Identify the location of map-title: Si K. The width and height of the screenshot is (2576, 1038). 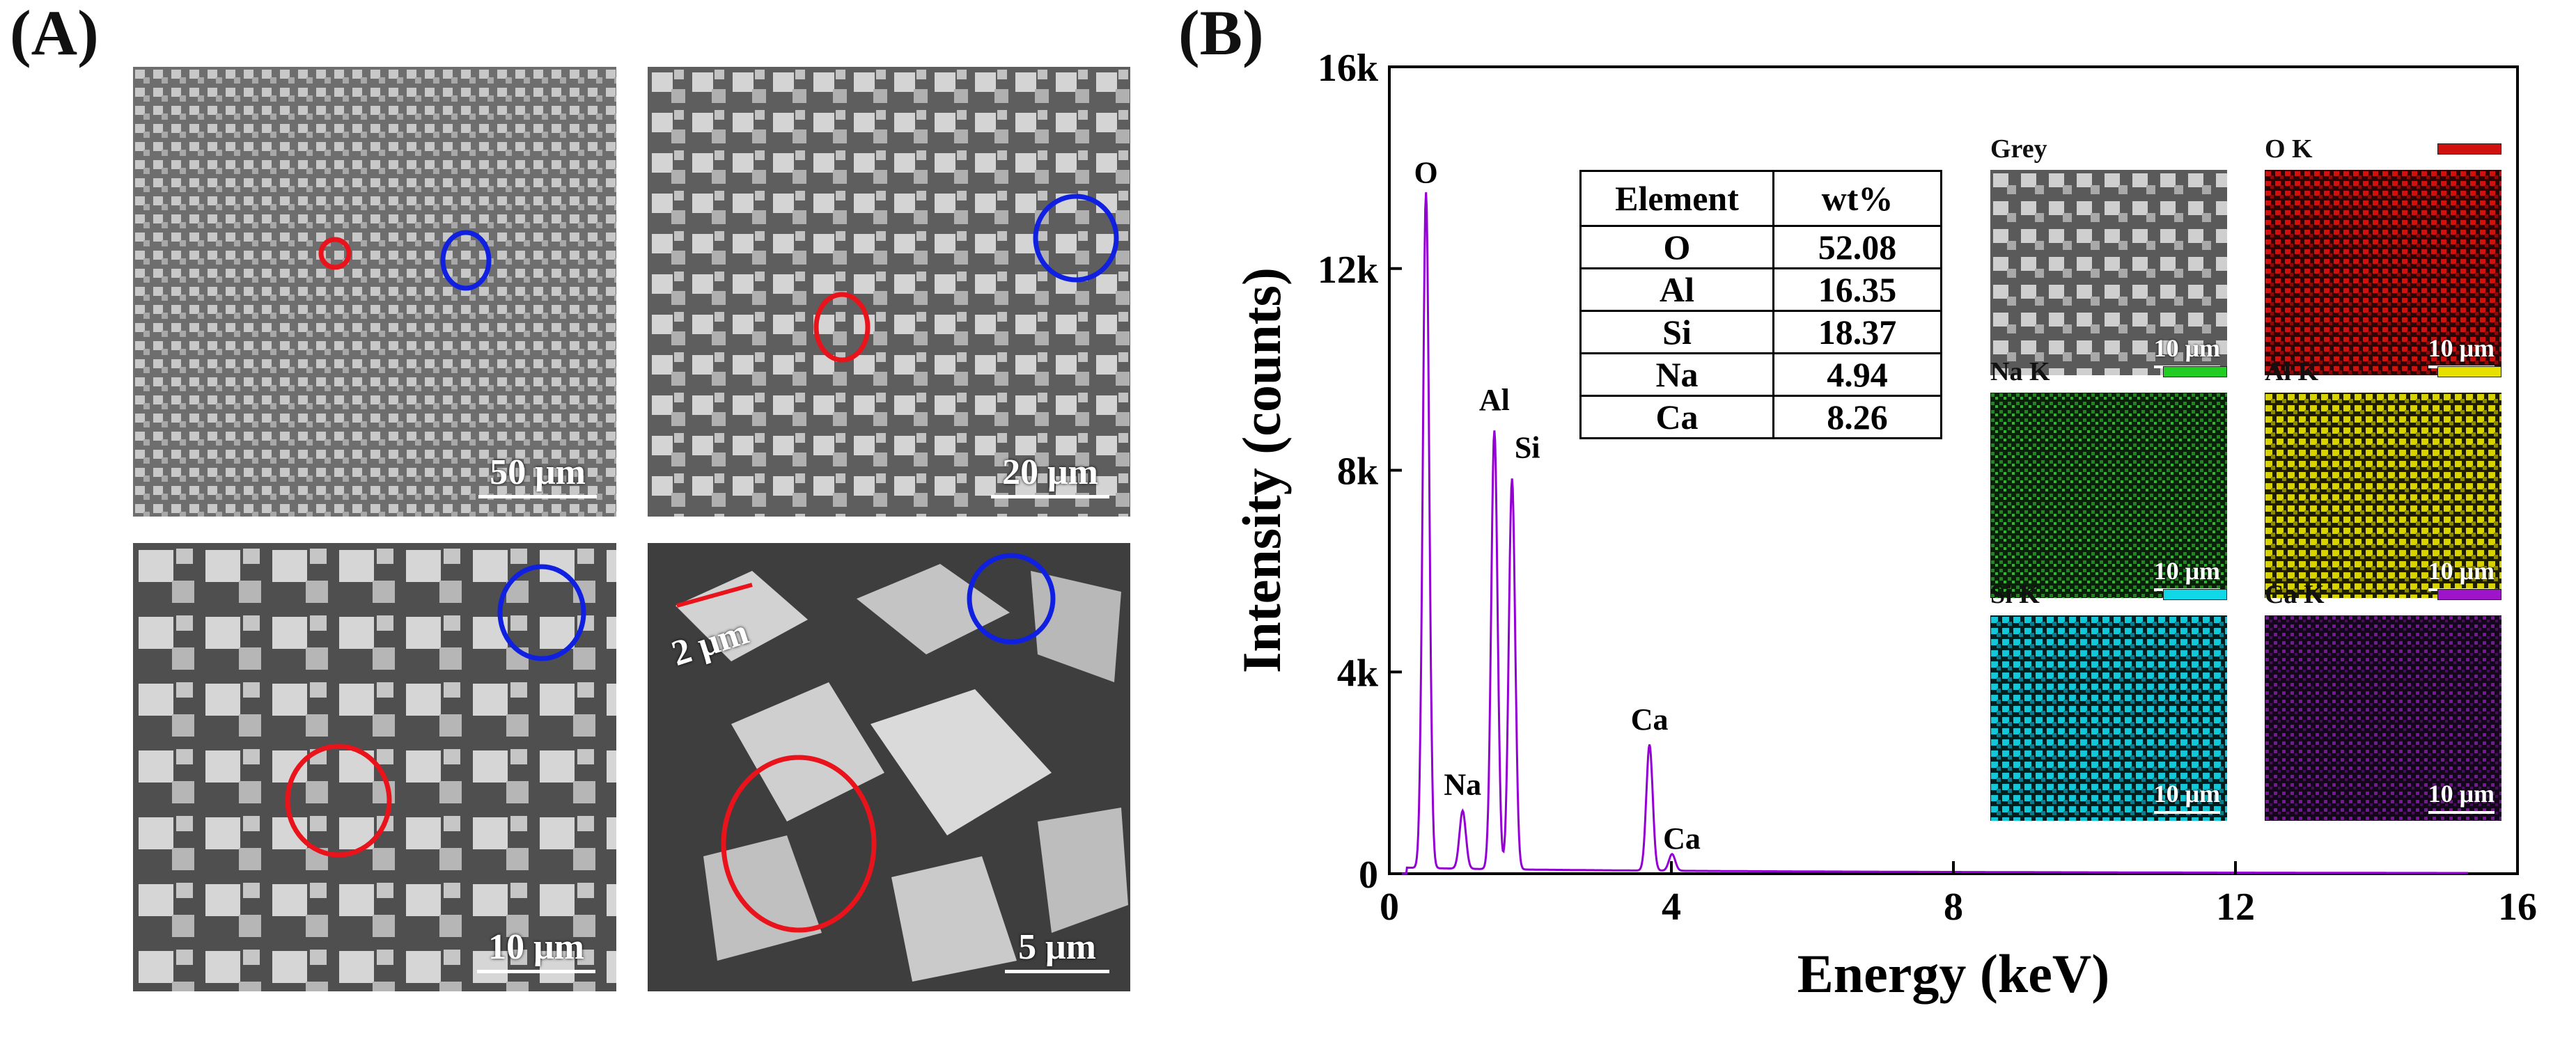
(2015, 594).